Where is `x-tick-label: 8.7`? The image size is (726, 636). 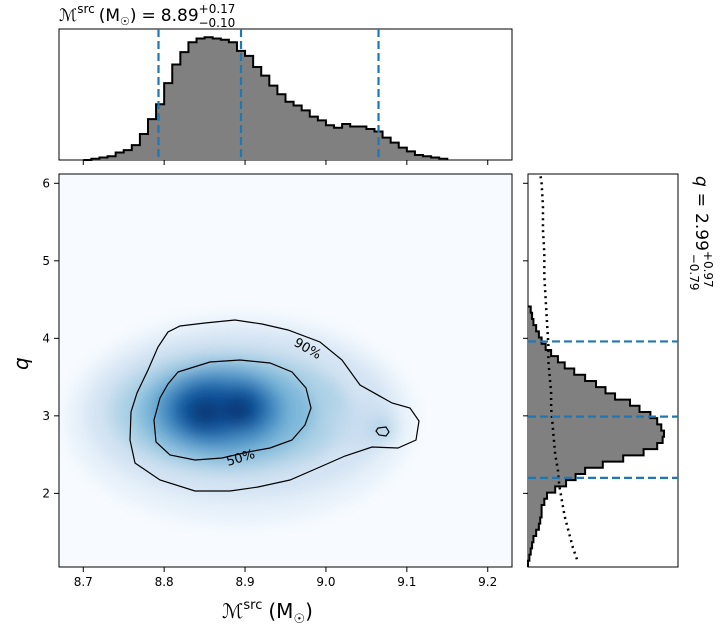 x-tick-label: 8.7 is located at coordinates (83, 582).